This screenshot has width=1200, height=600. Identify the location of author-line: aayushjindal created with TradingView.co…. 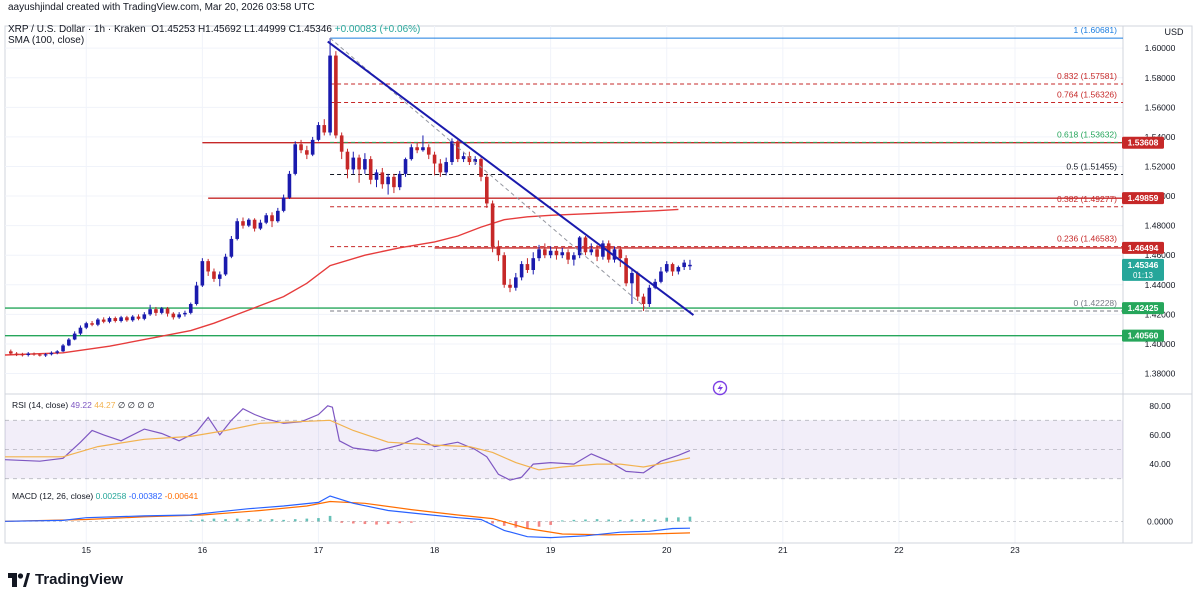
(161, 7).